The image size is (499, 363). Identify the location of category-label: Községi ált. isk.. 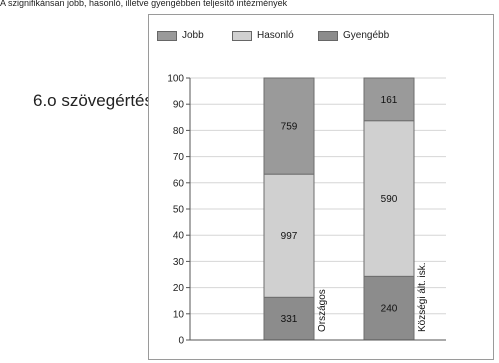
(422, 297).